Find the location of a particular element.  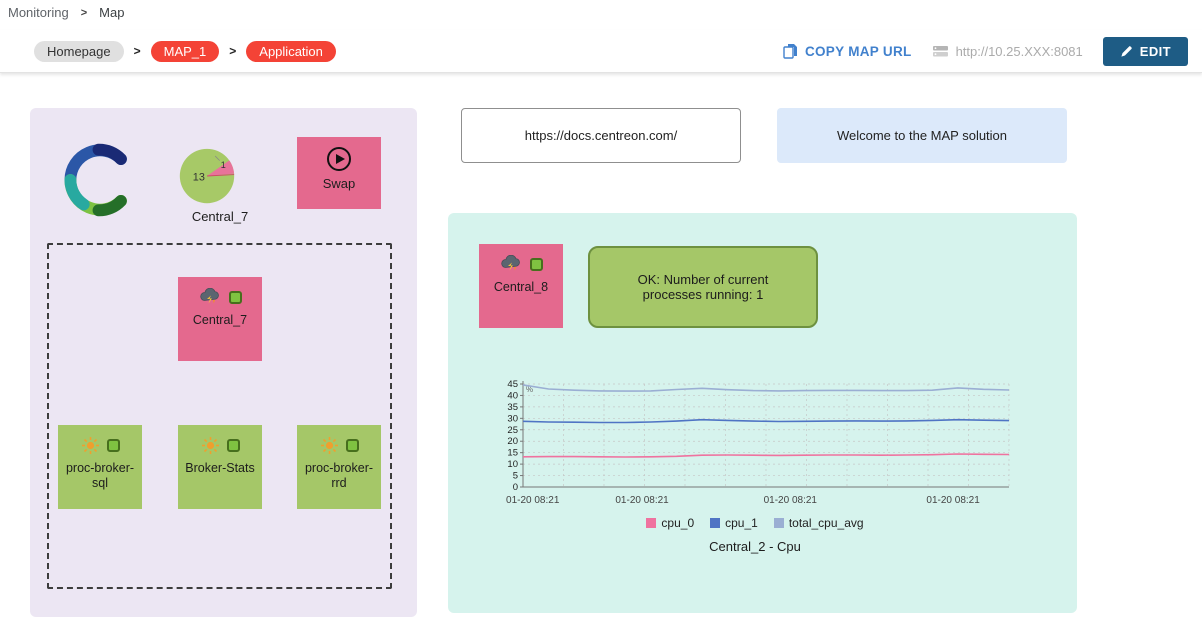

node-label: Central_8 is located at coordinates (521, 287).